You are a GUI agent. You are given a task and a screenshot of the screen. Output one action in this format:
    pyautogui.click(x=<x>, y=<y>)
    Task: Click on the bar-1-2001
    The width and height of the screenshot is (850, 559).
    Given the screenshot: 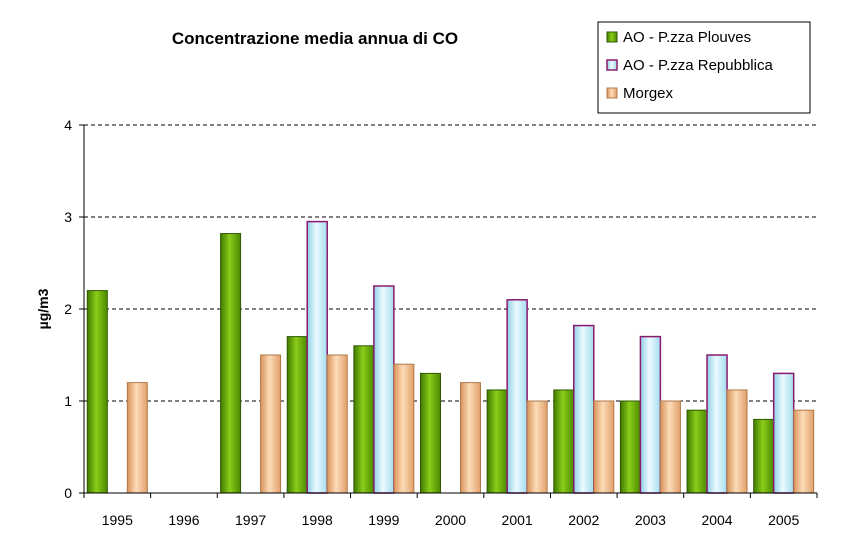 What is the action you would take?
    pyautogui.click(x=497, y=441)
    